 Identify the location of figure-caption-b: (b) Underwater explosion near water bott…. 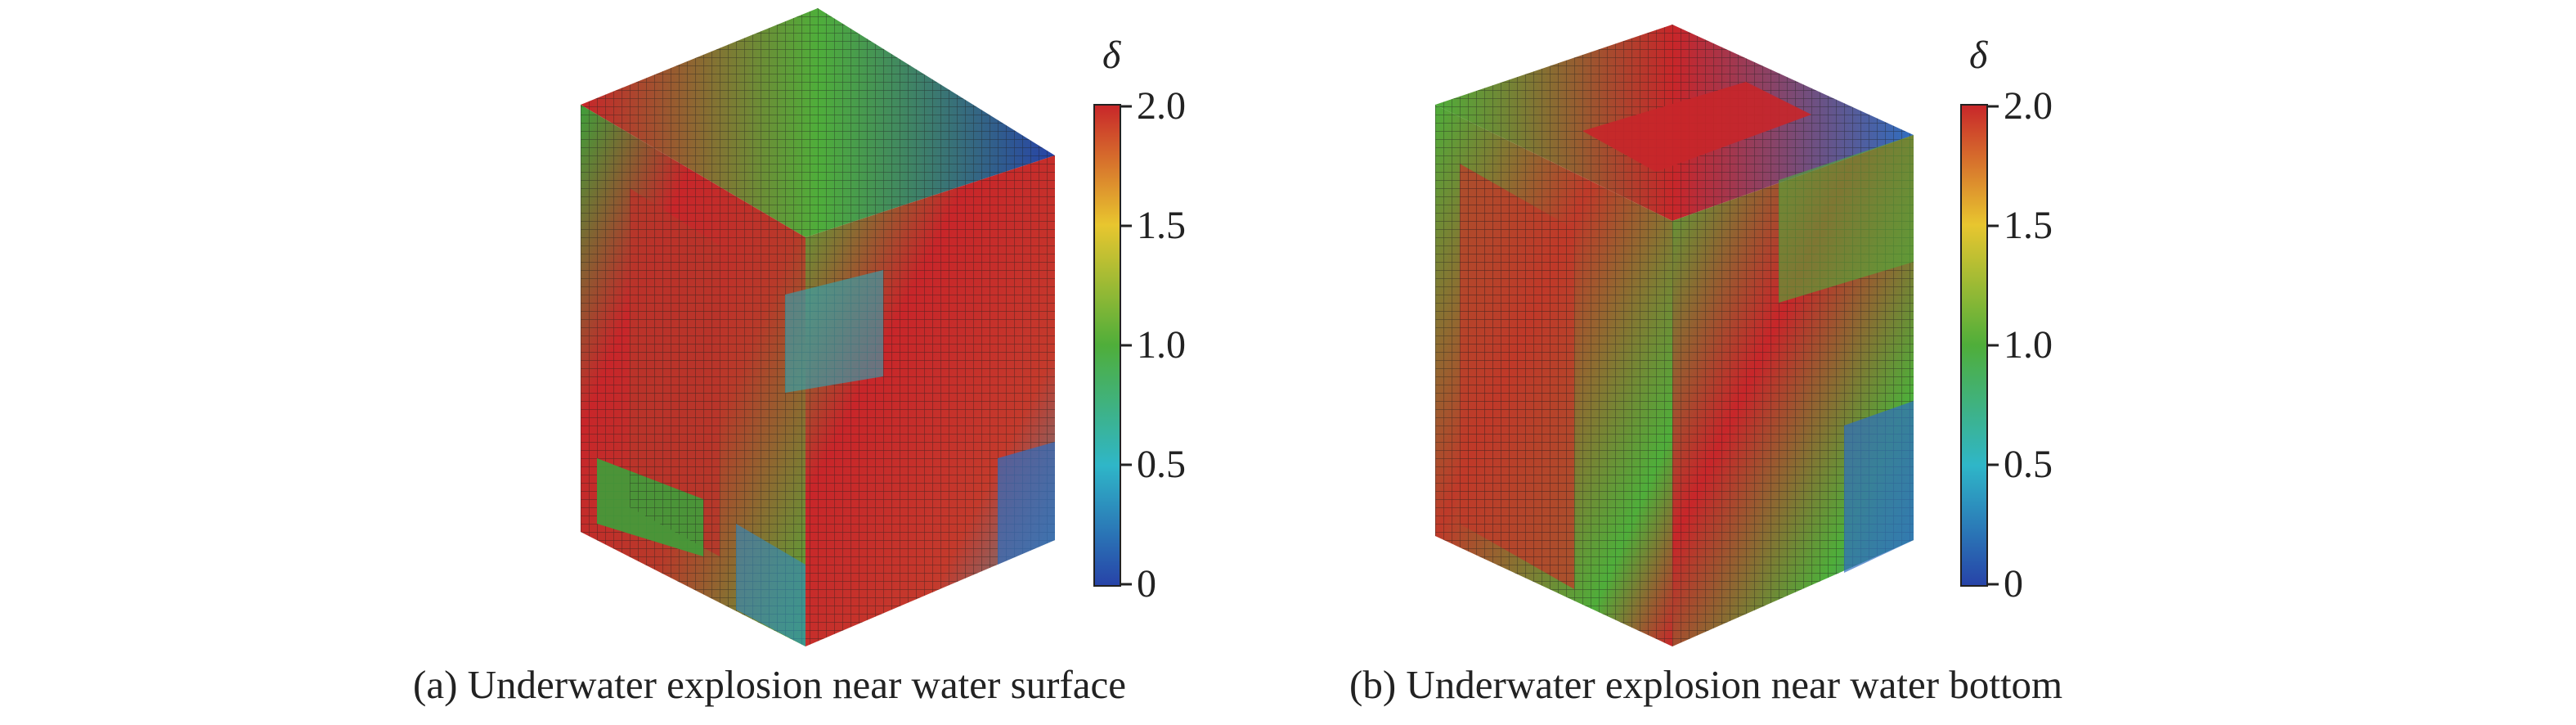
(1706, 684).